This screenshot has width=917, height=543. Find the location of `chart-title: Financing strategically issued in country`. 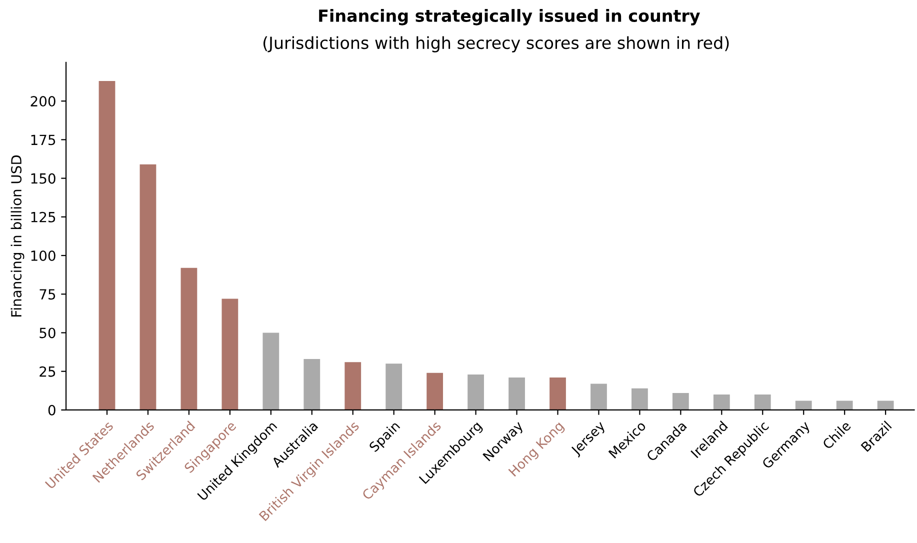

chart-title: Financing strategically issued in country is located at coordinates (509, 17).